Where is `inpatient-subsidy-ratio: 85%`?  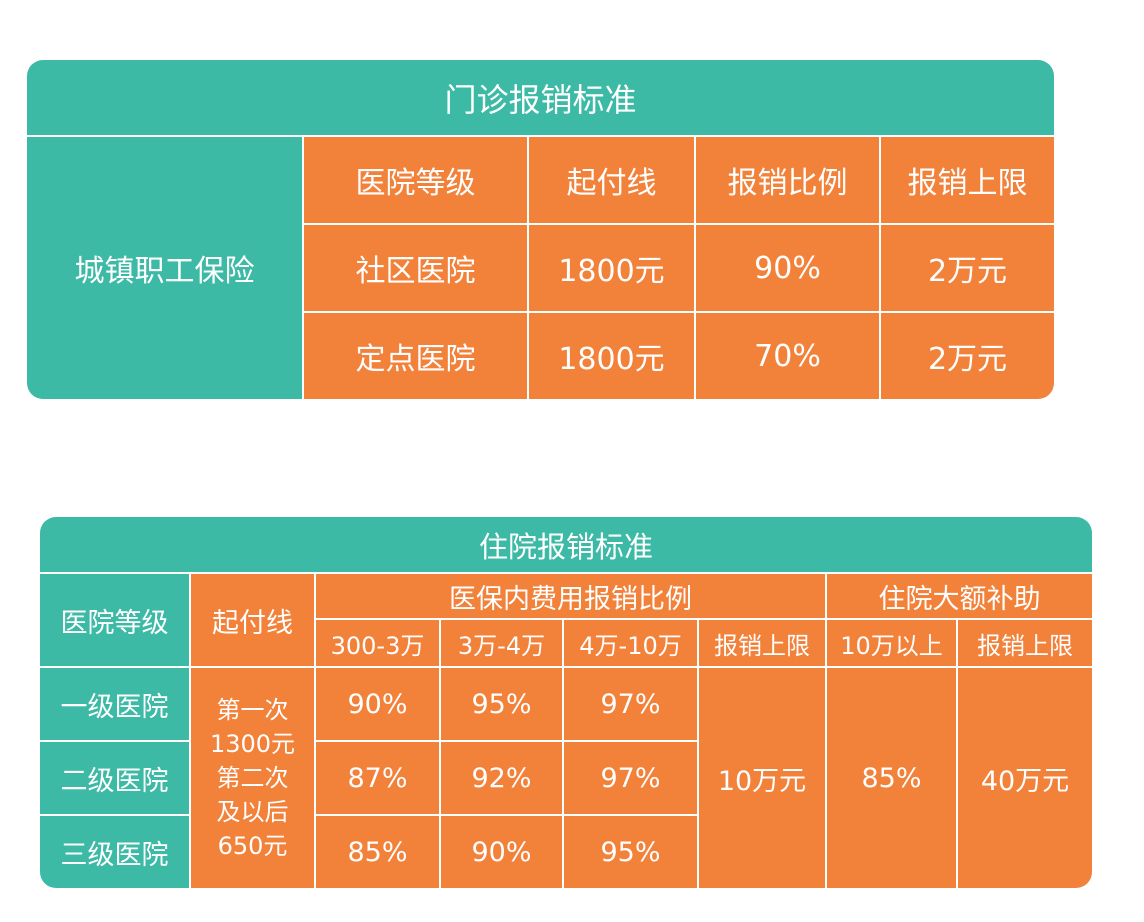
inpatient-subsidy-ratio: 85% is located at coordinates (891, 778).